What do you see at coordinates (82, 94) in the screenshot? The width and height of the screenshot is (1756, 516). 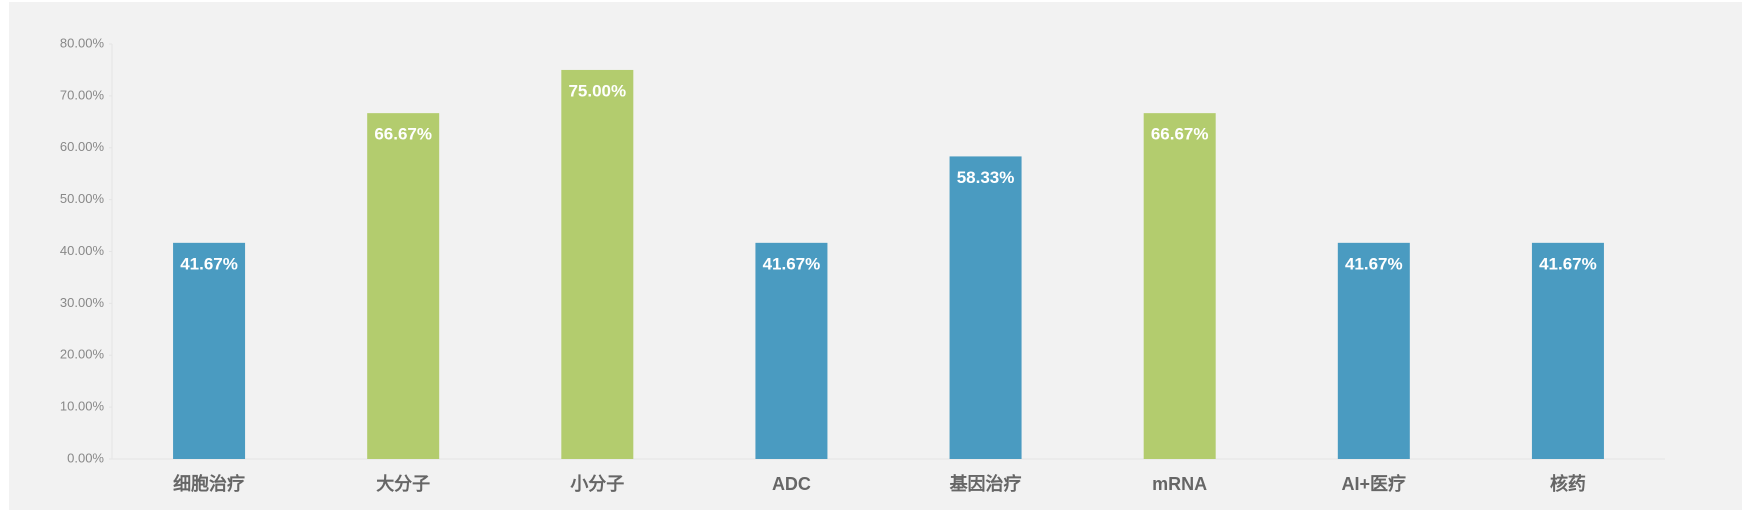 I see `y-tick-label: 70.00%` at bounding box center [82, 94].